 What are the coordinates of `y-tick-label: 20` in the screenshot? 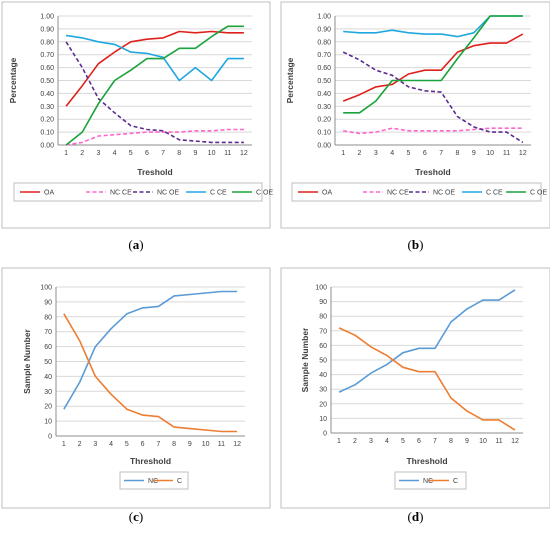 It's located at (48, 407).